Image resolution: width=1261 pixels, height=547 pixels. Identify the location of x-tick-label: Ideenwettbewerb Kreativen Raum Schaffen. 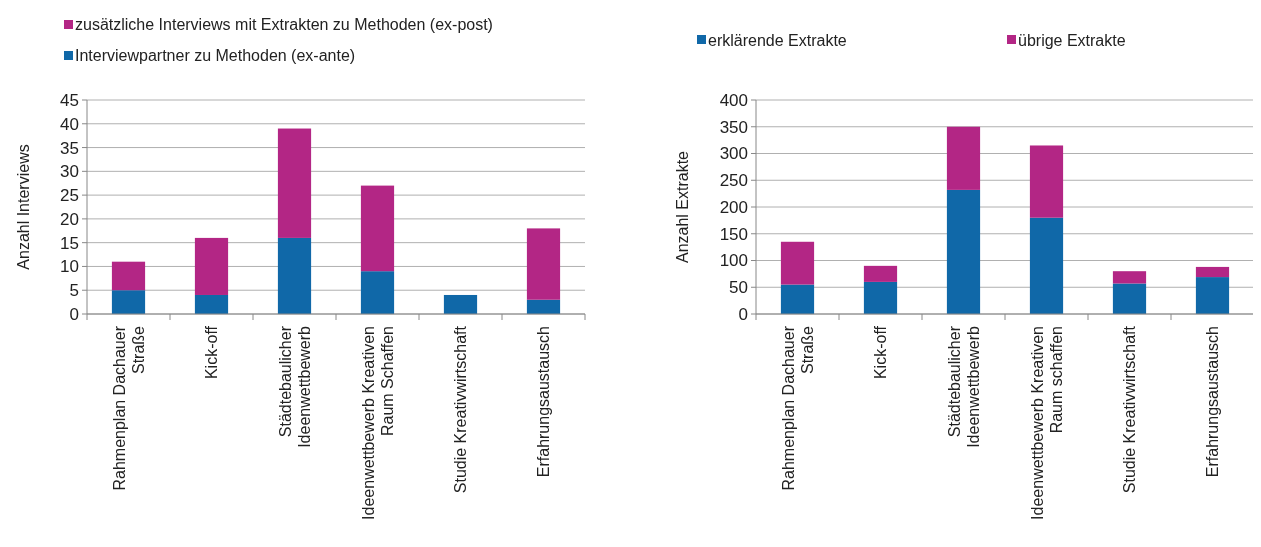
(377, 423).